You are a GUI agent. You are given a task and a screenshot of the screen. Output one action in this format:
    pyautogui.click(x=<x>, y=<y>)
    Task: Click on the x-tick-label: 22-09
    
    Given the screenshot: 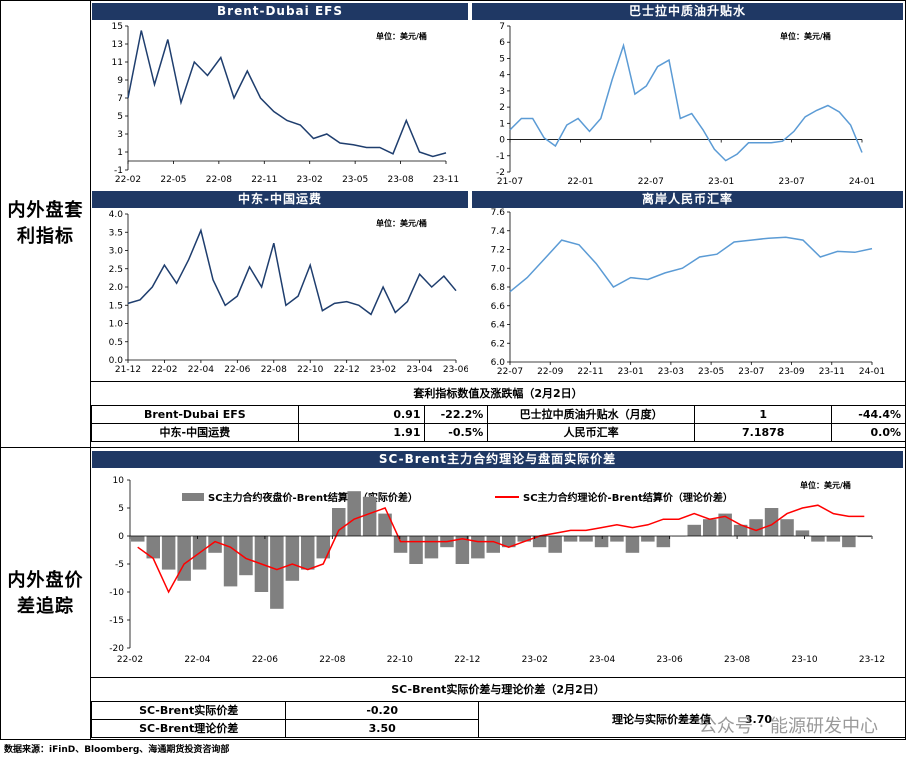 What is the action you would take?
    pyautogui.click(x=550, y=372)
    